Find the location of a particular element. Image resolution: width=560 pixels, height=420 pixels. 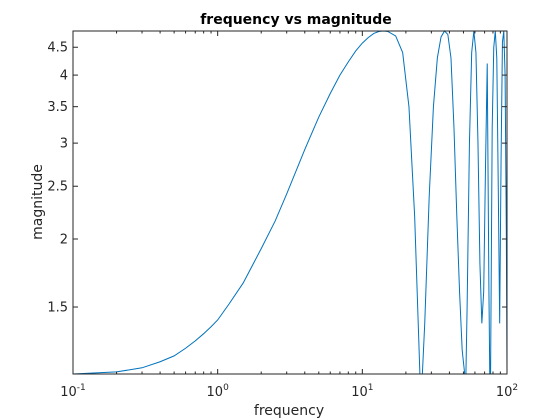

x-axis-label: frequency is located at coordinates (289, 411).